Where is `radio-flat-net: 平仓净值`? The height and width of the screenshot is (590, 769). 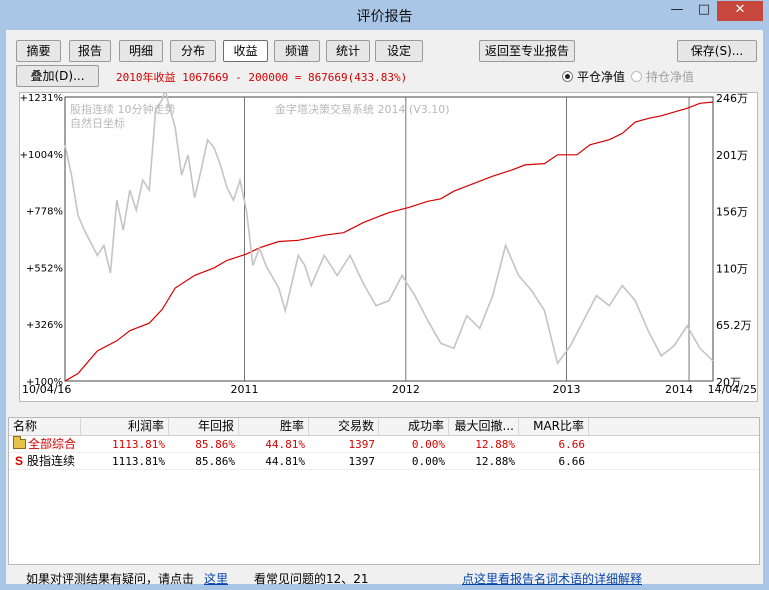 radio-flat-net: 平仓净值 is located at coordinates (593, 76).